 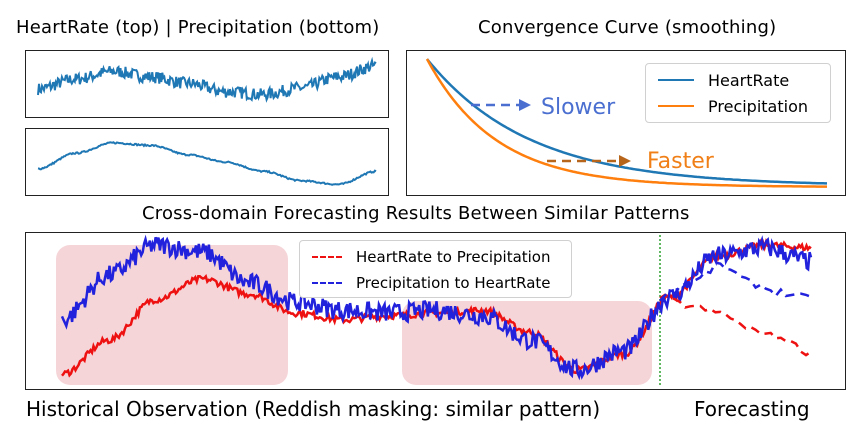 What do you see at coordinates (589, 161) in the screenshot?
I see `faster-arrow` at bounding box center [589, 161].